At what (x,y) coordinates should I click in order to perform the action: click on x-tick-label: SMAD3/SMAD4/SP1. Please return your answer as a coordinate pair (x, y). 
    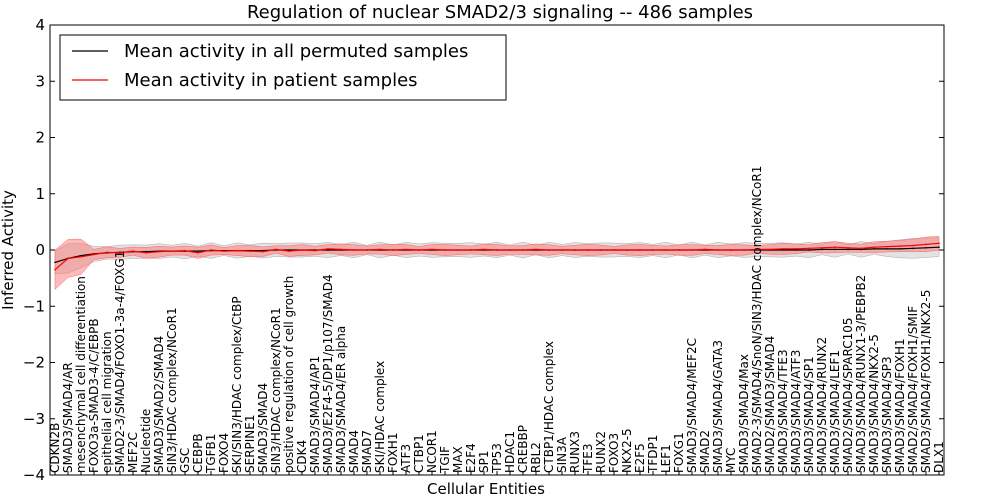
    Looking at the image, I should click on (809, 414).